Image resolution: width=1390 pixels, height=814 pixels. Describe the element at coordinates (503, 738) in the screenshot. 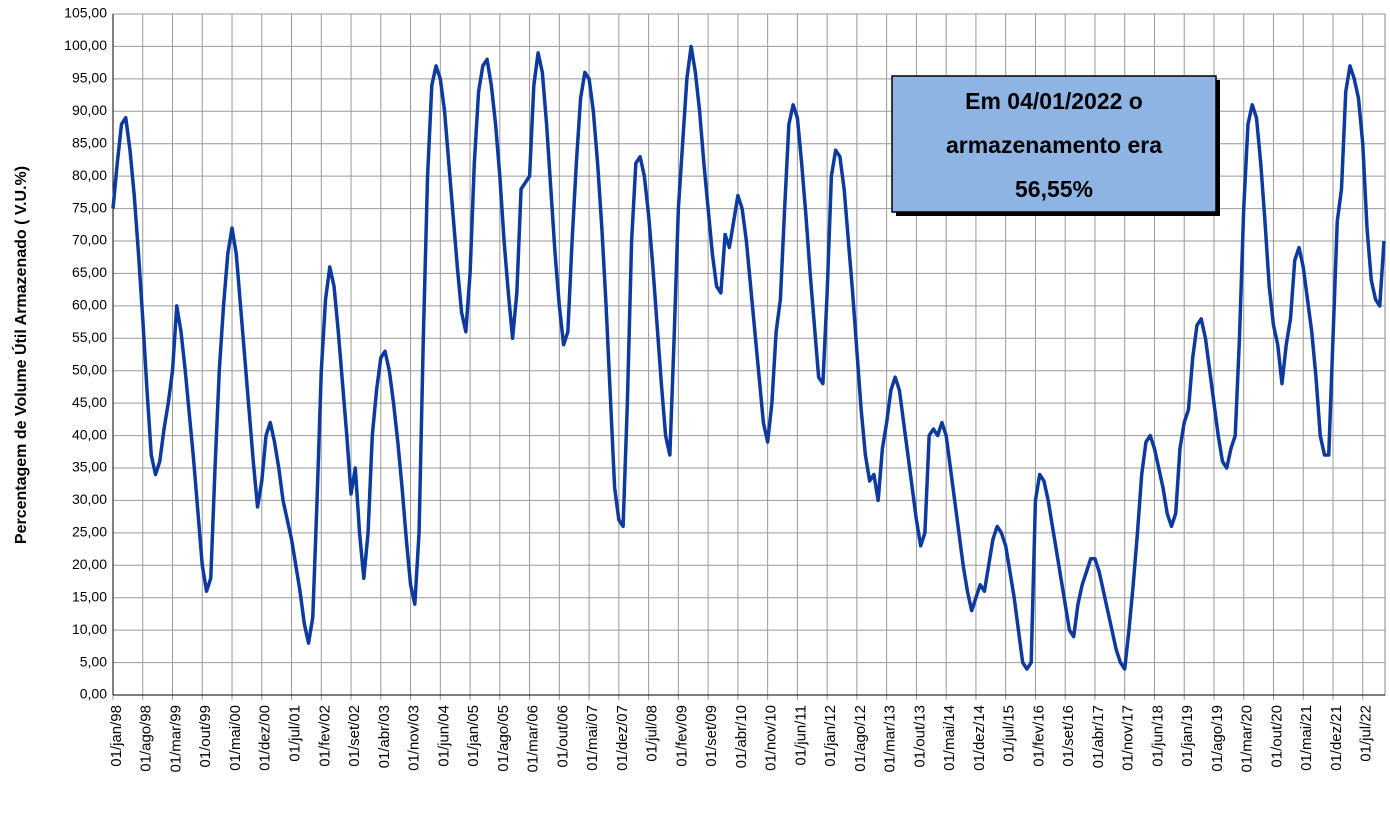

I see `x-tick-label: 01/ago/05` at that location.